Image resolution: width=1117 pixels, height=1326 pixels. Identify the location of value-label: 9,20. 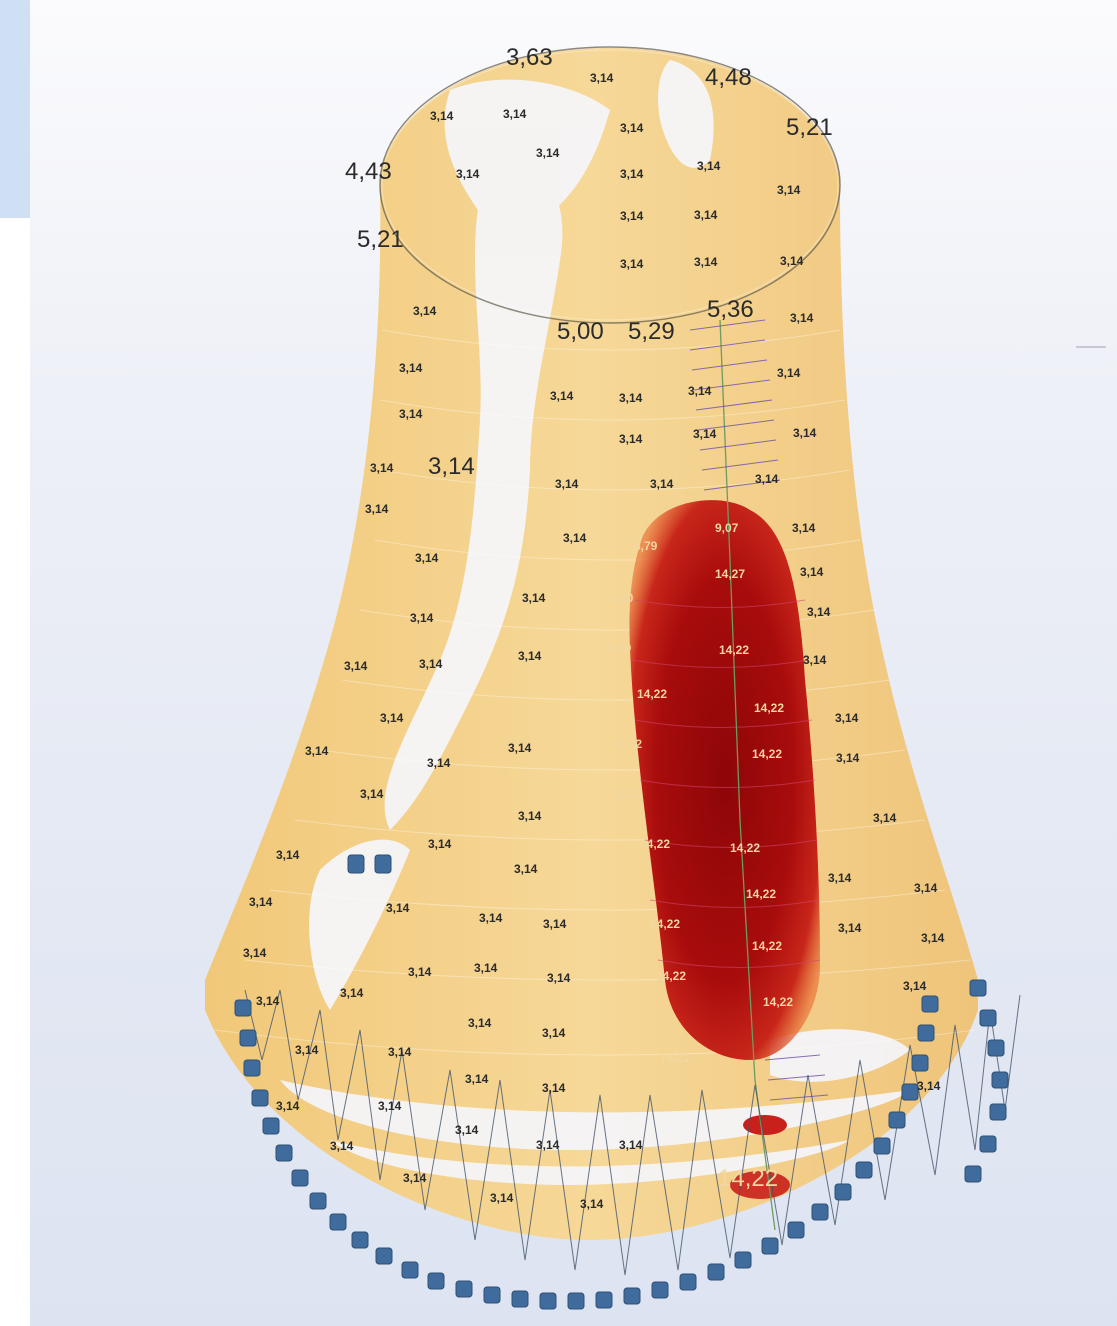
(620, 648).